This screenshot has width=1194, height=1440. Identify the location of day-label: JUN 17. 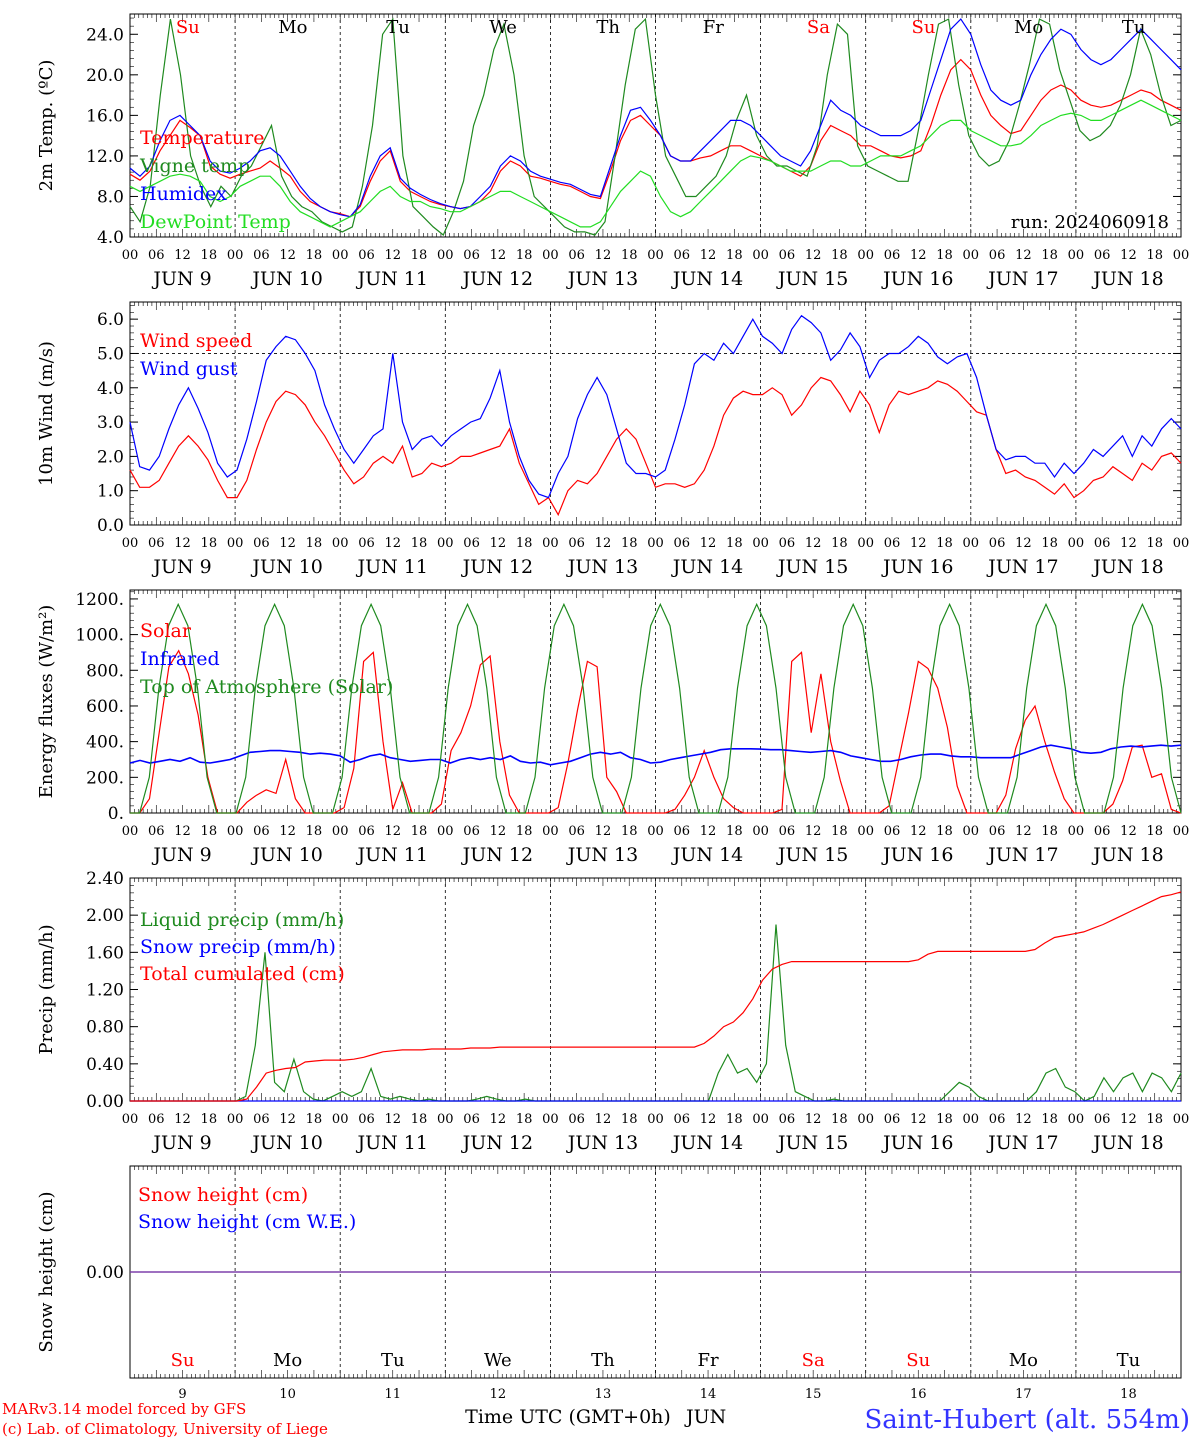
(1022, 567).